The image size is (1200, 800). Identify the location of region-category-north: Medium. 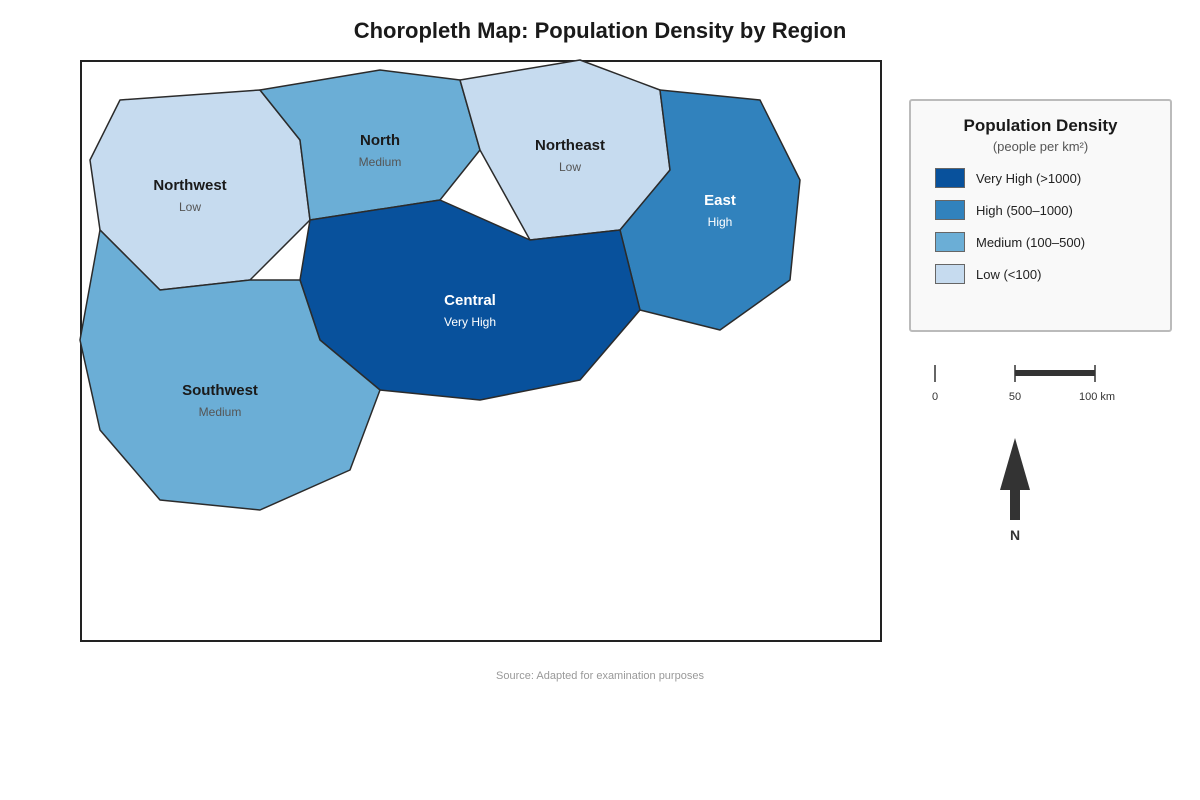
(380, 162).